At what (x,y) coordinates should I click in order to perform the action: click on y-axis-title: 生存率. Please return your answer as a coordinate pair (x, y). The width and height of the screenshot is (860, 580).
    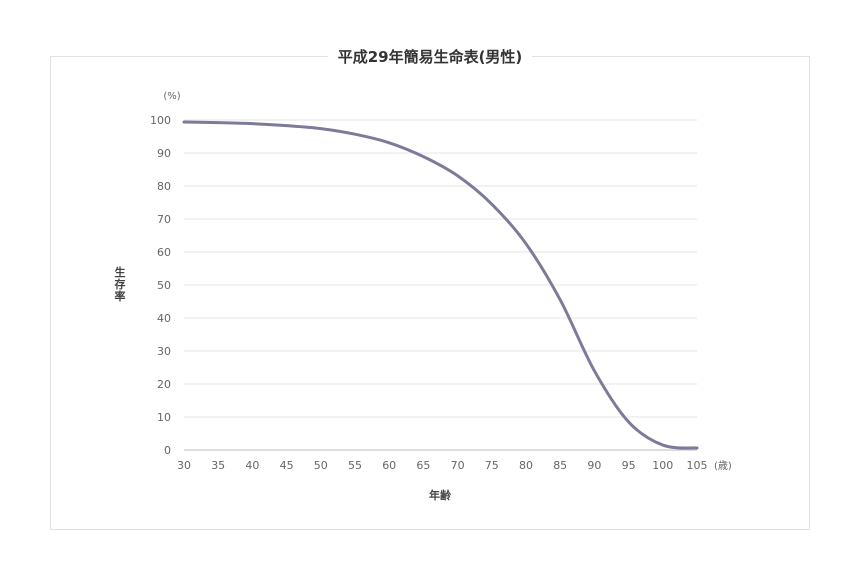
    Looking at the image, I should click on (120, 284).